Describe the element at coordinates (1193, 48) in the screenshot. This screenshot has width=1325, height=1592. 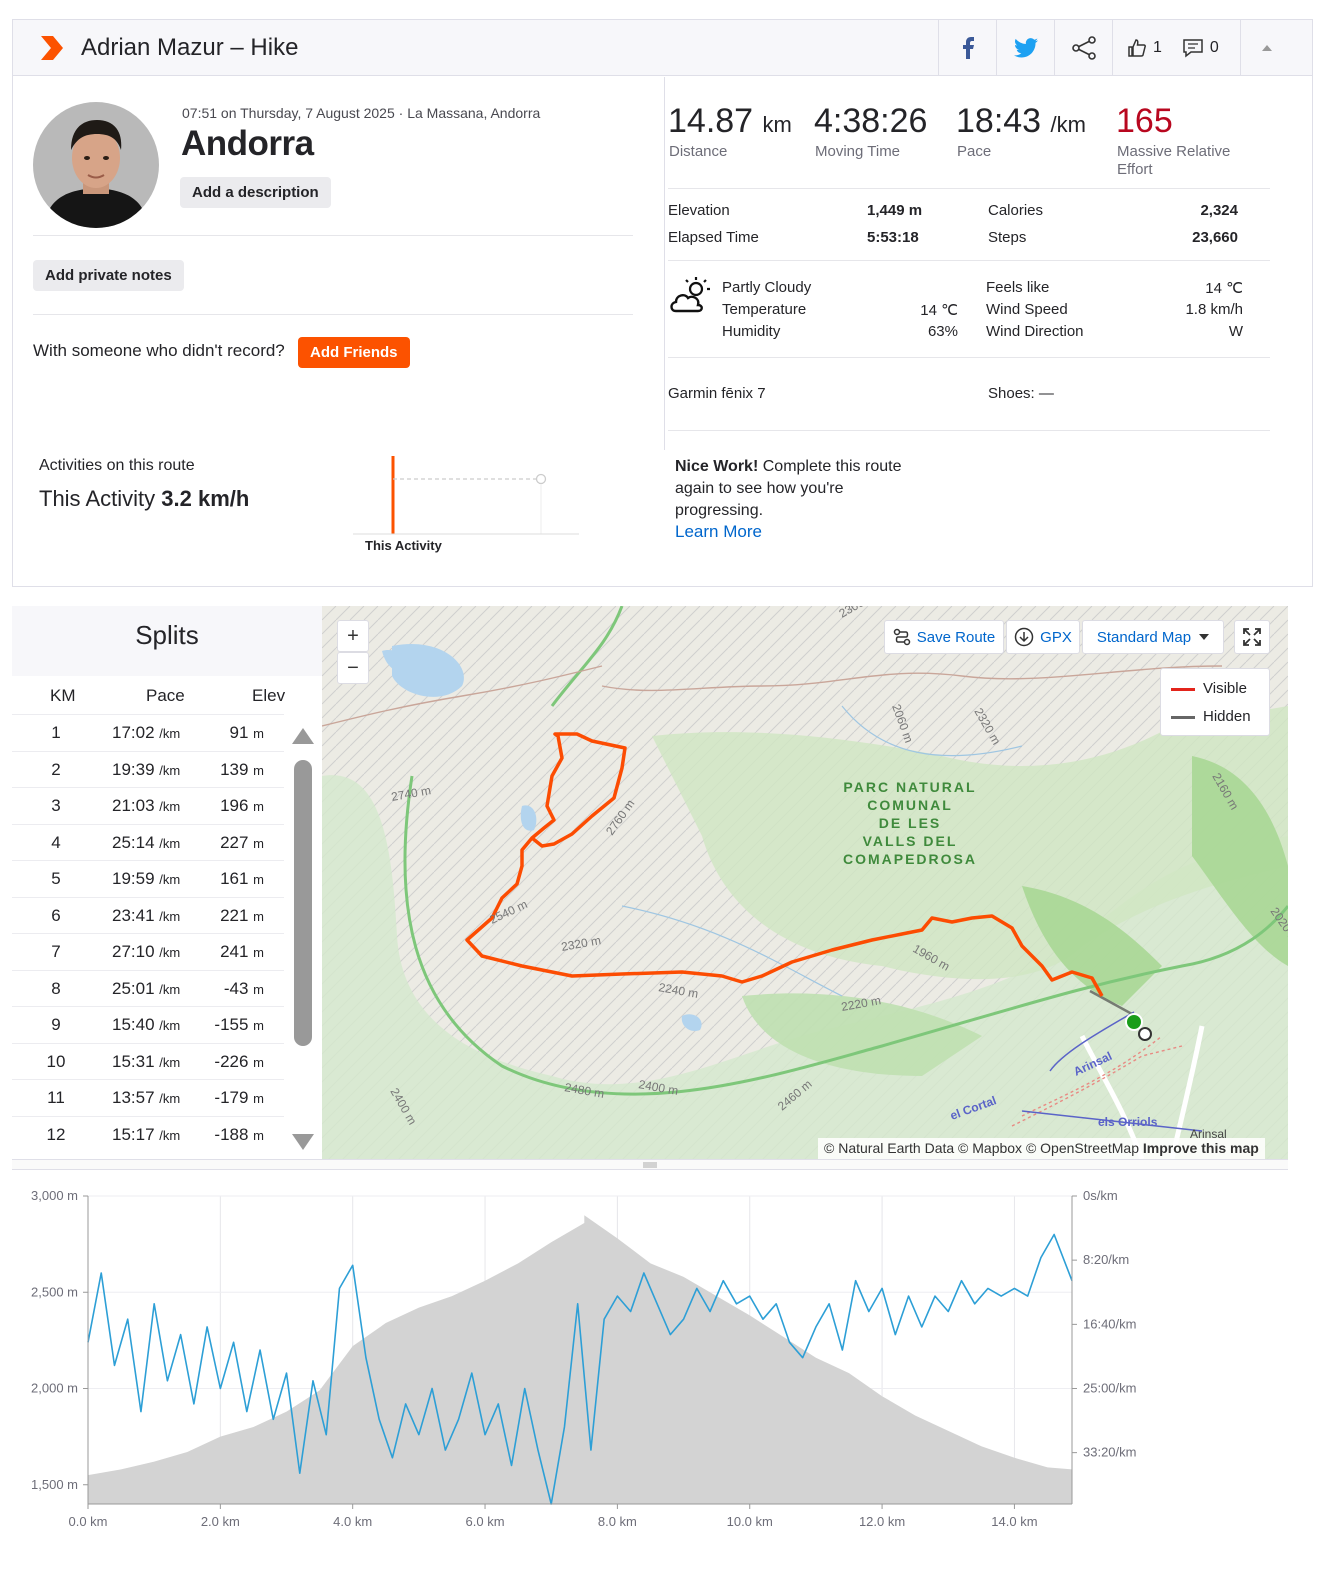
I see `comment-icon` at that location.